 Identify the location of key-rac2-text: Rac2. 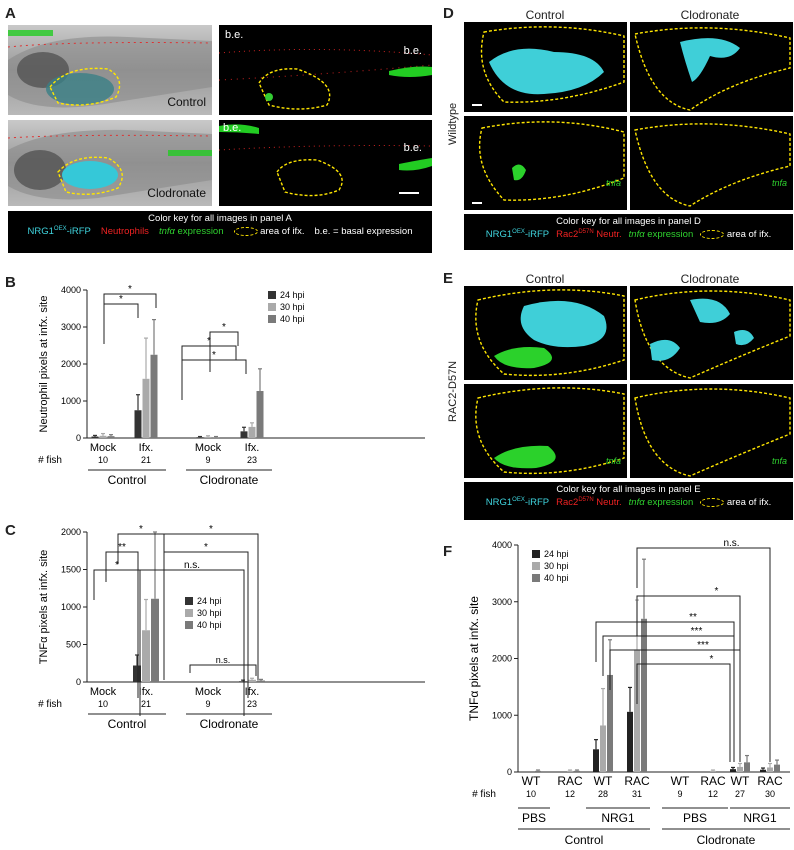
(567, 503).